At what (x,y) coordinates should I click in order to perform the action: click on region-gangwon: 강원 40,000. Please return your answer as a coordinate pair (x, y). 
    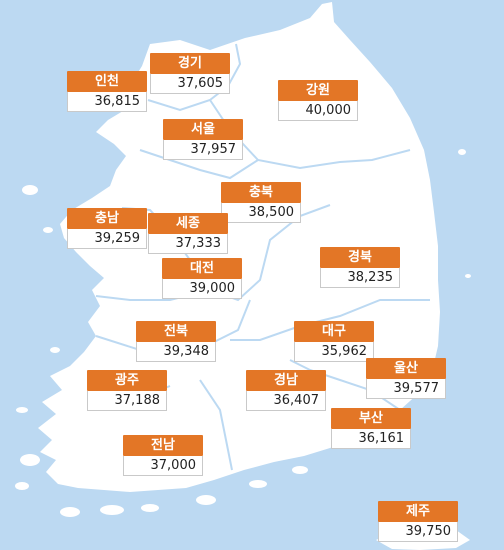
    Looking at the image, I should click on (318, 100).